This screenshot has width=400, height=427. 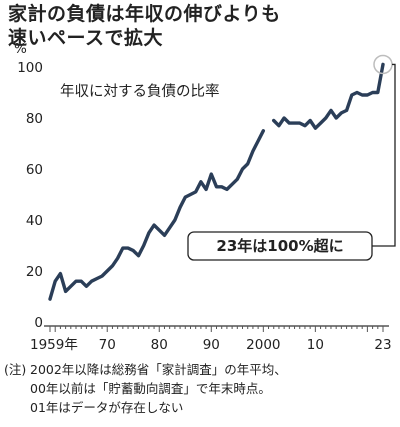 I want to click on y-tick-label: 100, so click(x=30, y=68).